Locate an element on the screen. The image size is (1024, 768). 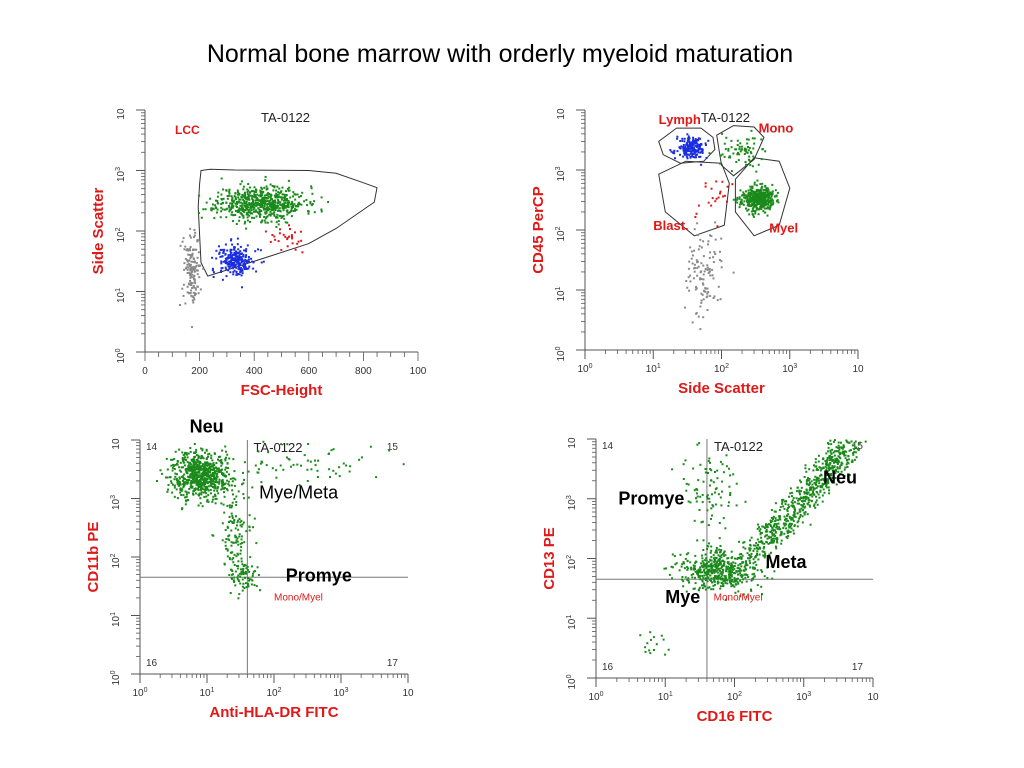
quadrant-number: 15 is located at coordinates (858, 446).